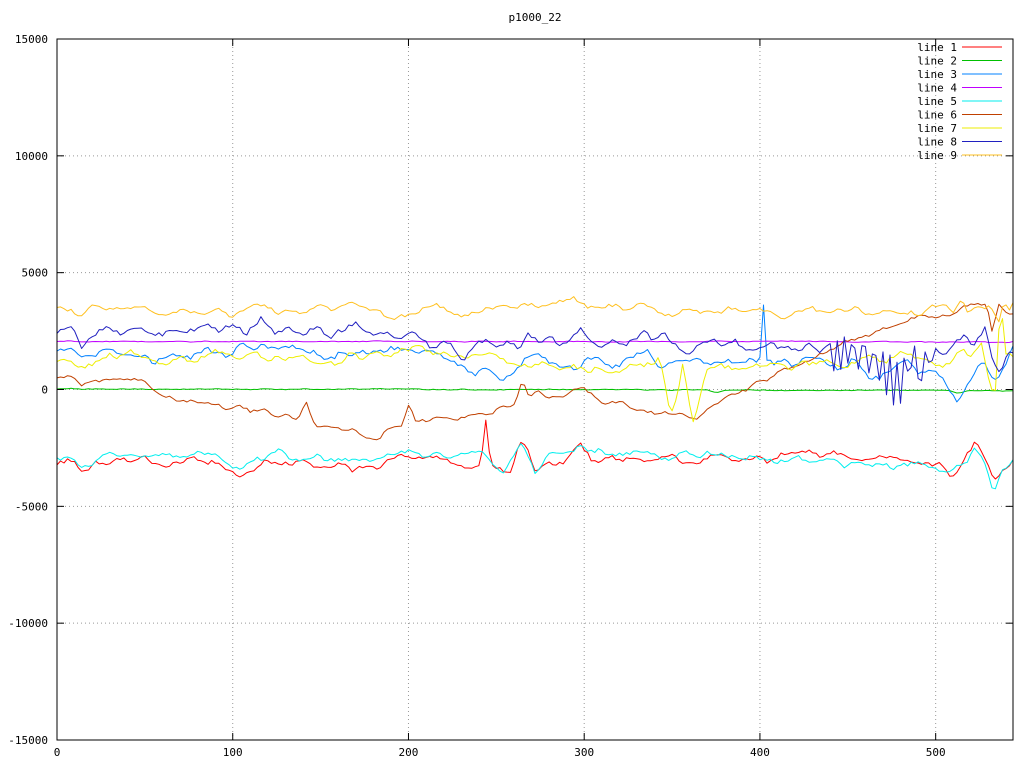 This screenshot has width=1024, height=768. What do you see at coordinates (937, 74) in the screenshot?
I see `legend-label-3: line 3` at bounding box center [937, 74].